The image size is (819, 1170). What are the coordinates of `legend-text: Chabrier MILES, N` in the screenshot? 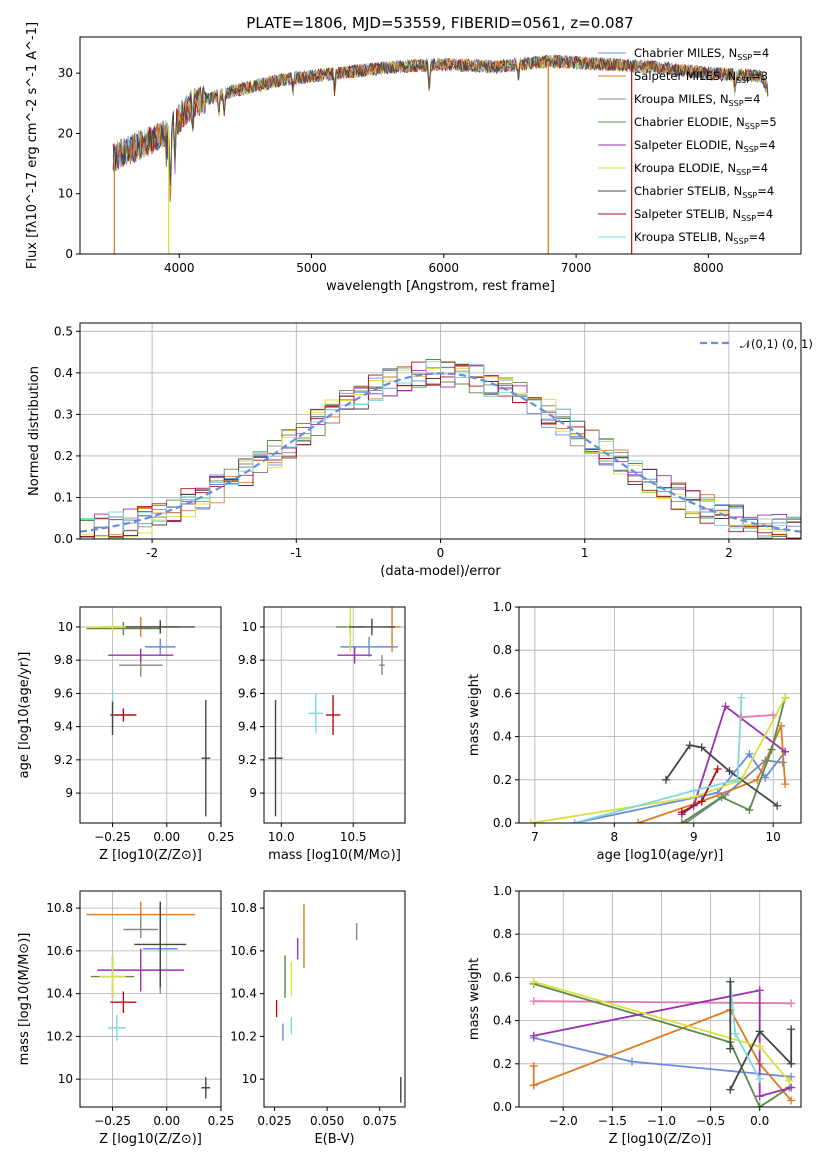 It's located at (685, 53).